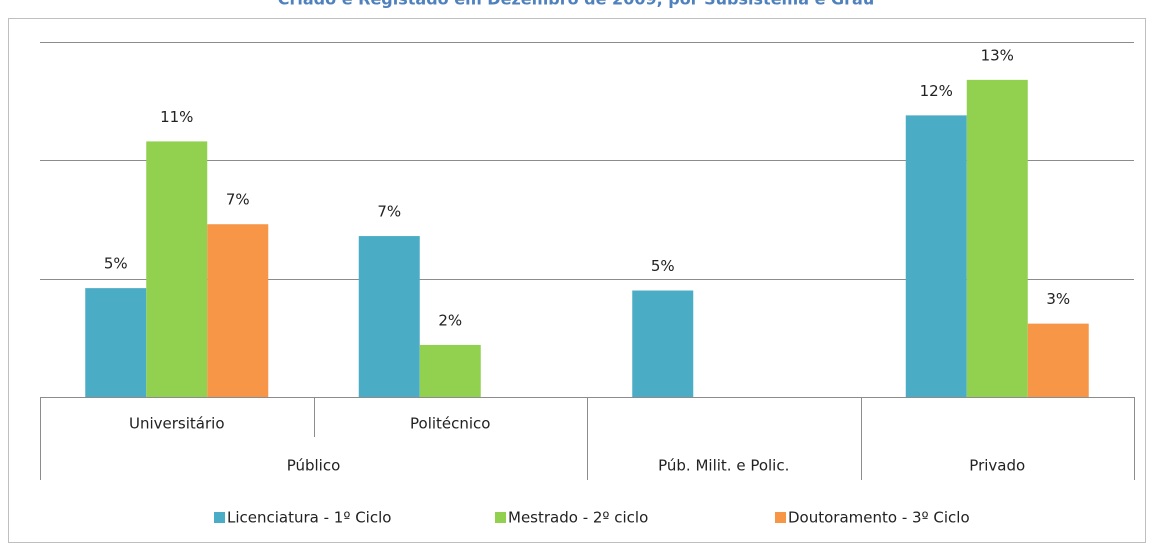  Describe the element at coordinates (723, 466) in the screenshot. I see `x-group-label: Púb. Milit. e Polic.` at that location.